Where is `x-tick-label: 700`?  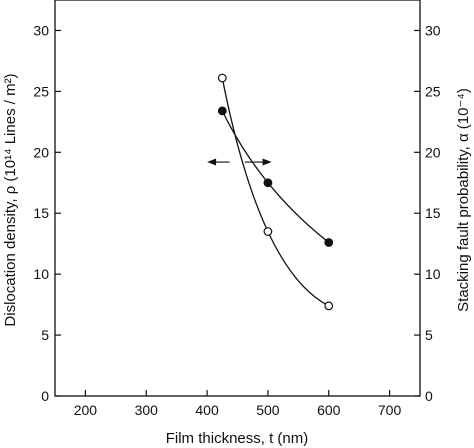
x-tick-label: 700 is located at coordinates (390, 410).